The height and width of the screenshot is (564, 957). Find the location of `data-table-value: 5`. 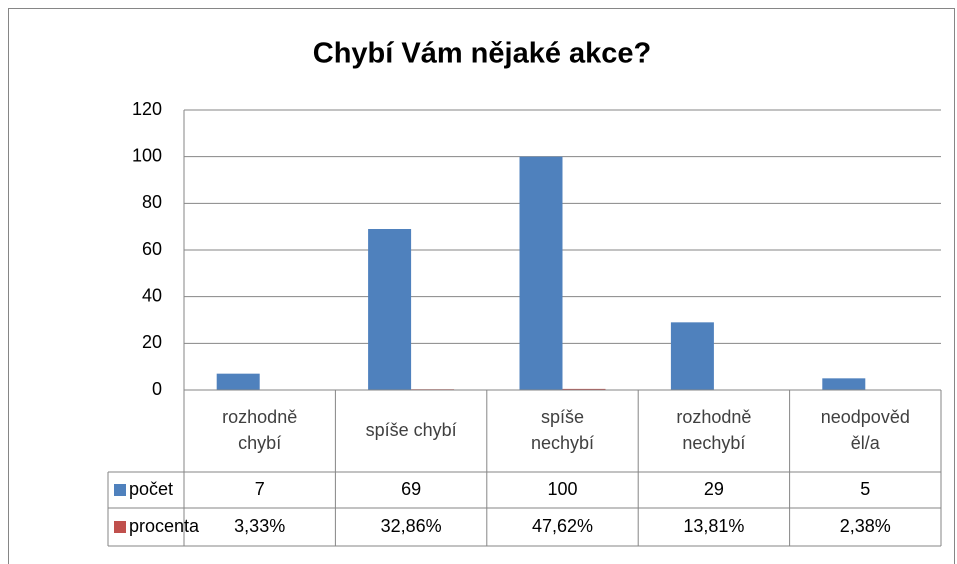

data-table-value: 5 is located at coordinates (865, 489).